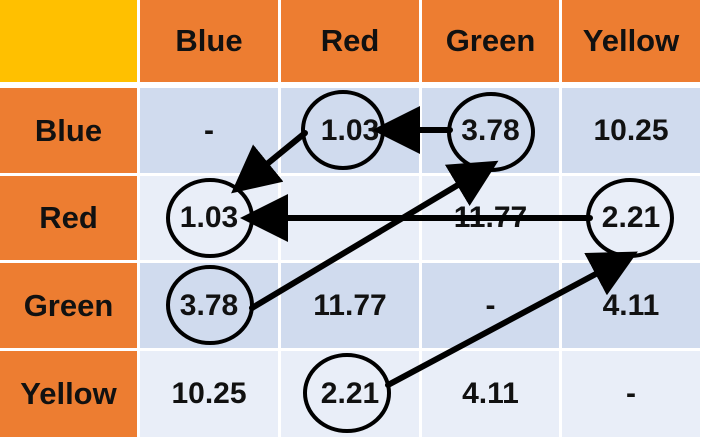 Image resolution: width=703 pixels, height=440 pixels. What do you see at coordinates (632, 219) in the screenshot?
I see `cell-red-yellow: 2.21` at bounding box center [632, 219].